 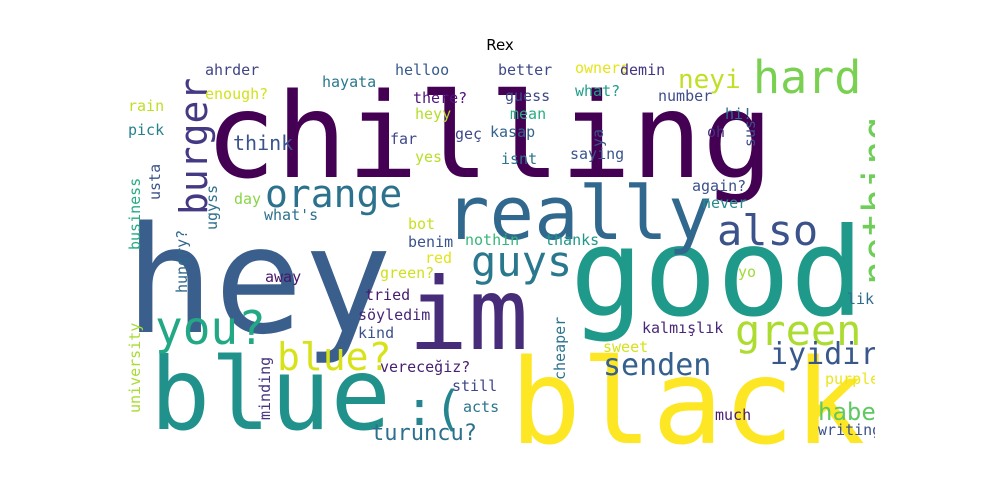 I want to click on word-ya: ya, so click(x=598, y=137).